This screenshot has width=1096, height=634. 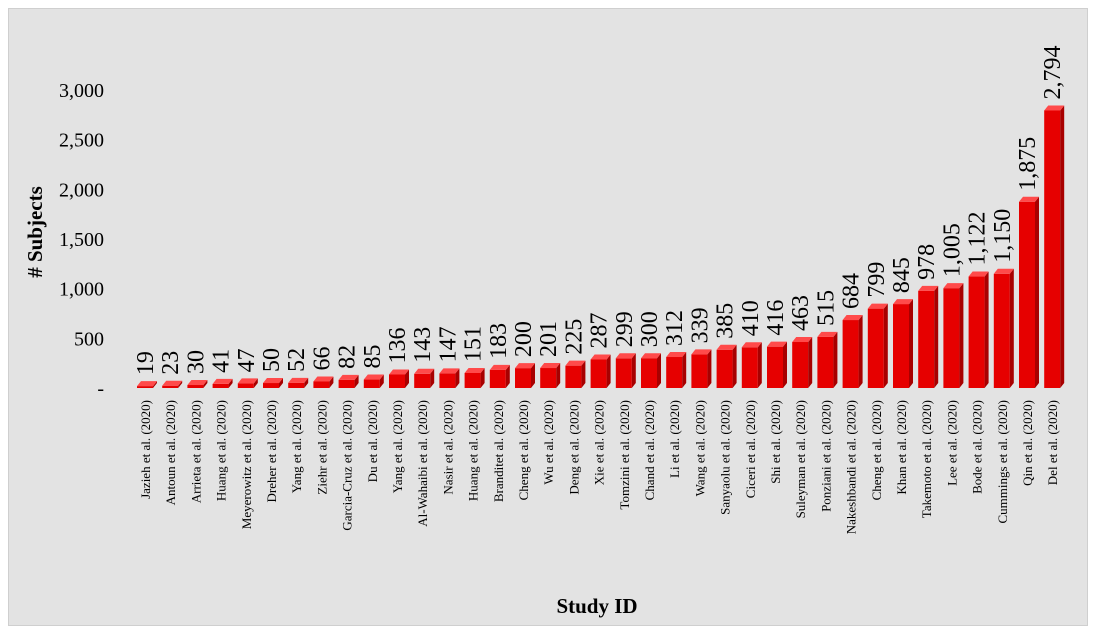 I want to click on x-tick-label: Deng et al. (2020), so click(x=573, y=447).